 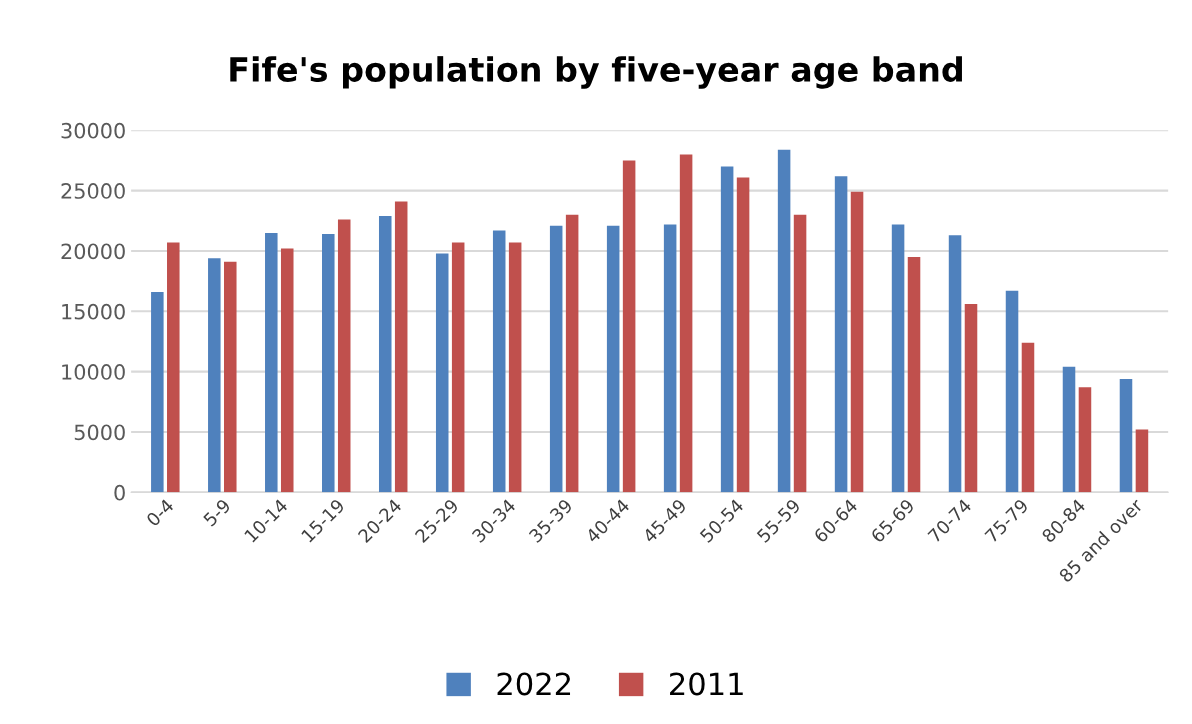 What do you see at coordinates (99, 432) in the screenshot?
I see `y-tick-label: 5000` at bounding box center [99, 432].